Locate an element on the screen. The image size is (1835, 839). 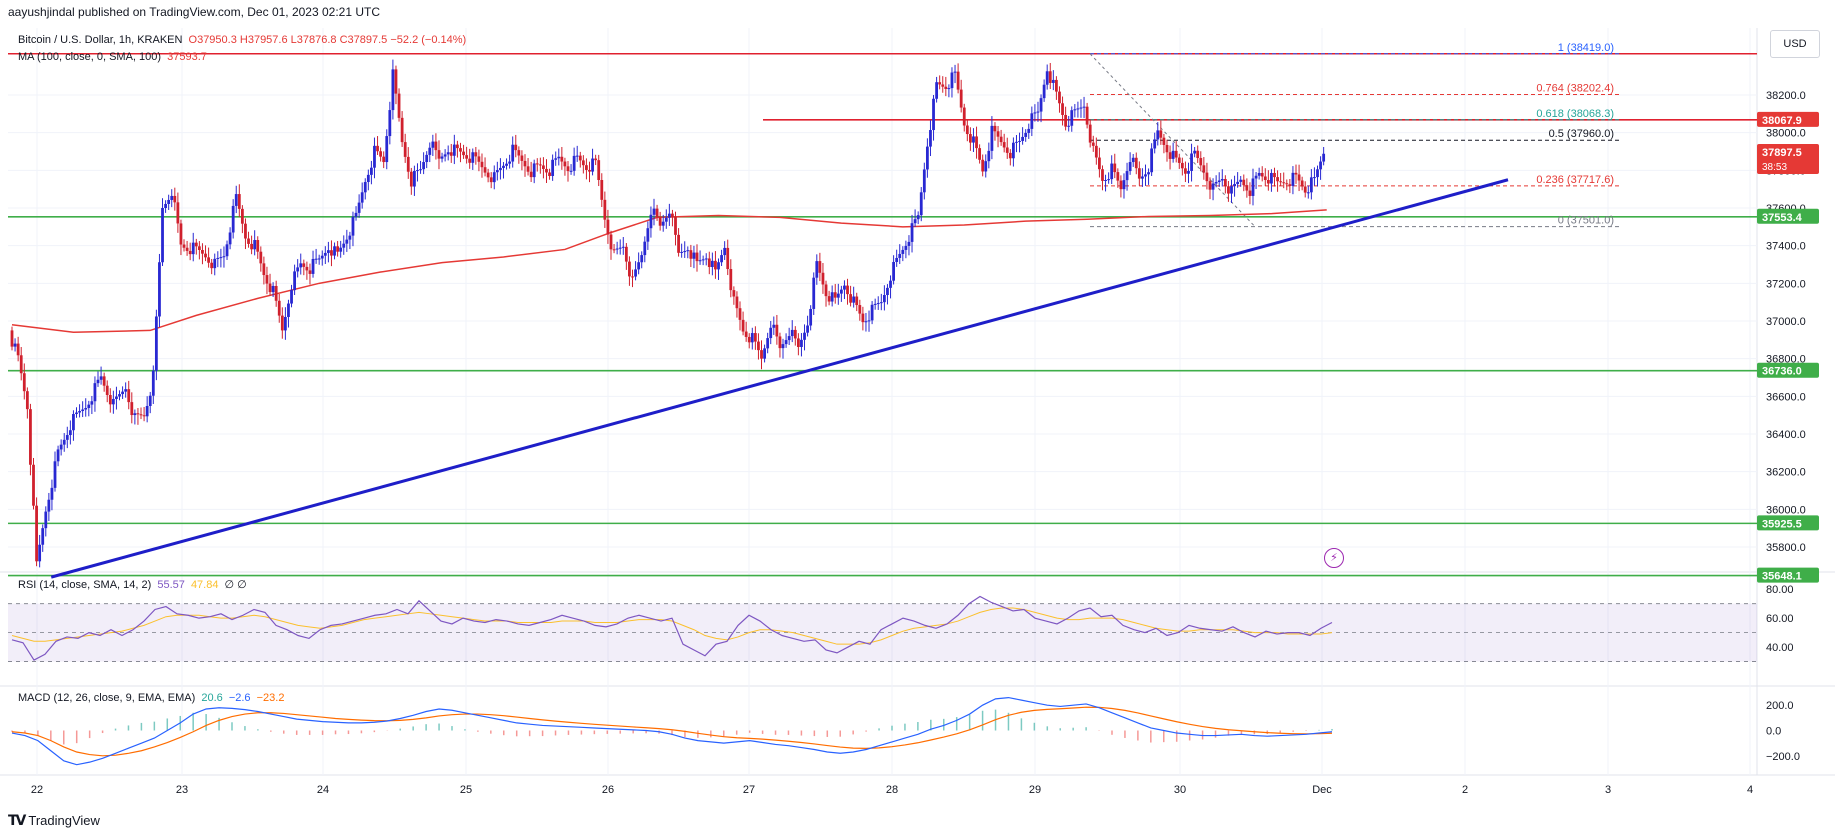
ma-value: 37593.7 is located at coordinates (187, 57).